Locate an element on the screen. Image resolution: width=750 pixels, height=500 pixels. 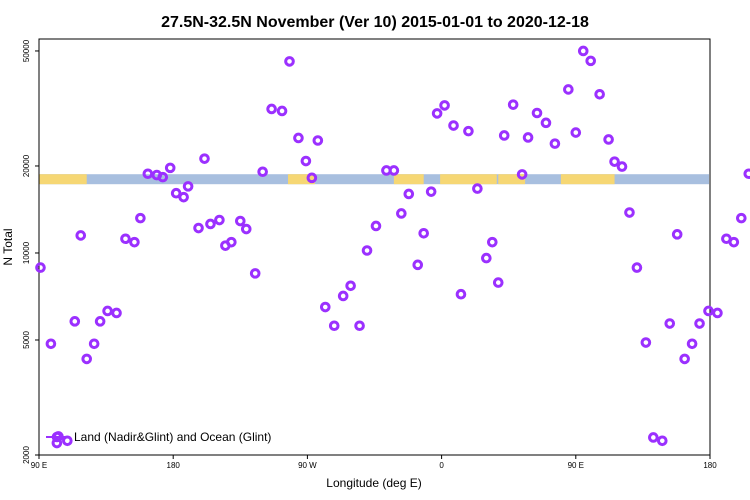
y-tick-label: 10000 is located at coordinates (26, 252).